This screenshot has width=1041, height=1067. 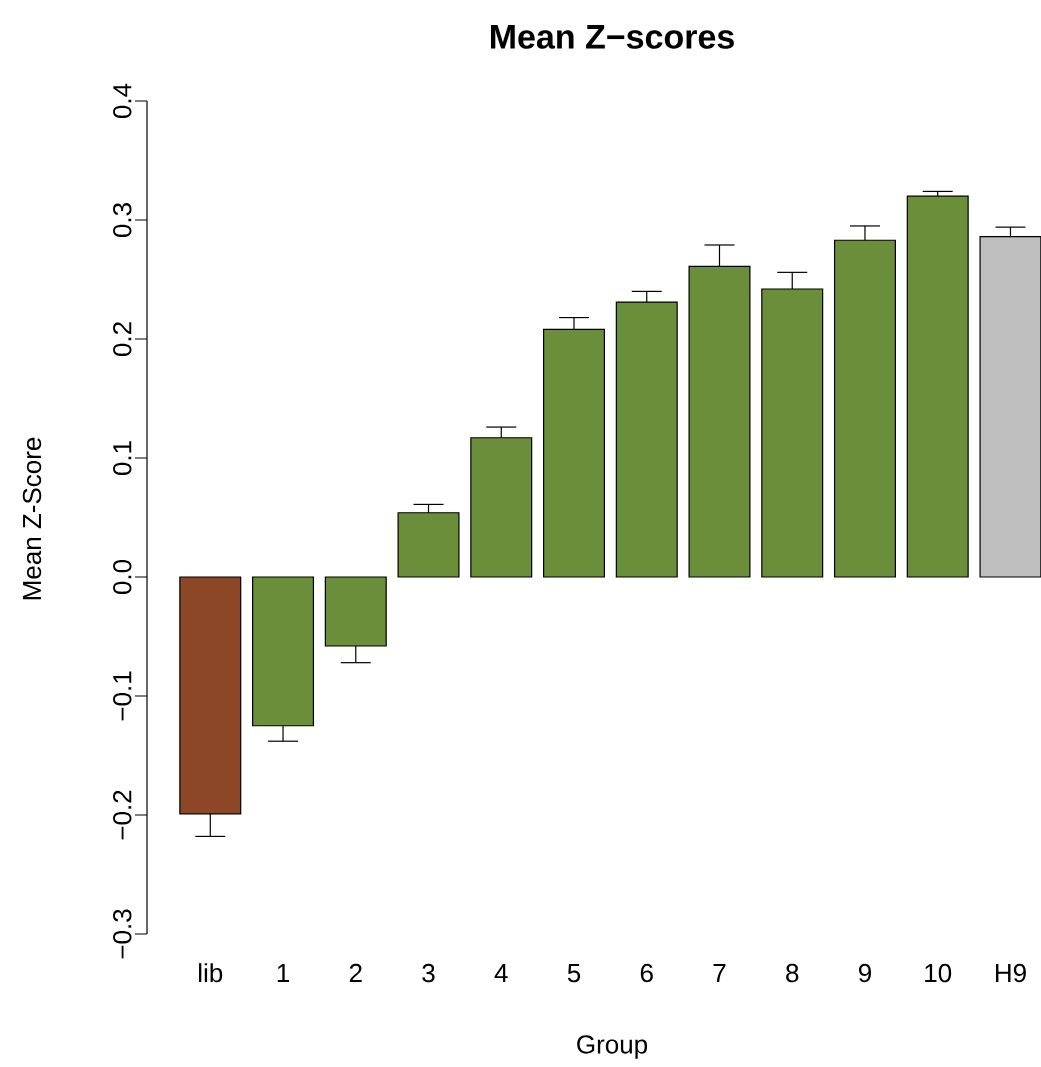 I want to click on chart-title: Mean Z−scores, so click(x=612, y=37).